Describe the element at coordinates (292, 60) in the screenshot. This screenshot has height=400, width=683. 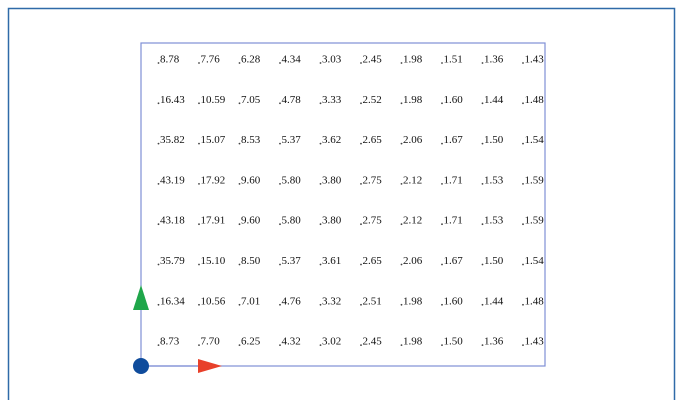
I see `cell-value: 4.34` at that location.